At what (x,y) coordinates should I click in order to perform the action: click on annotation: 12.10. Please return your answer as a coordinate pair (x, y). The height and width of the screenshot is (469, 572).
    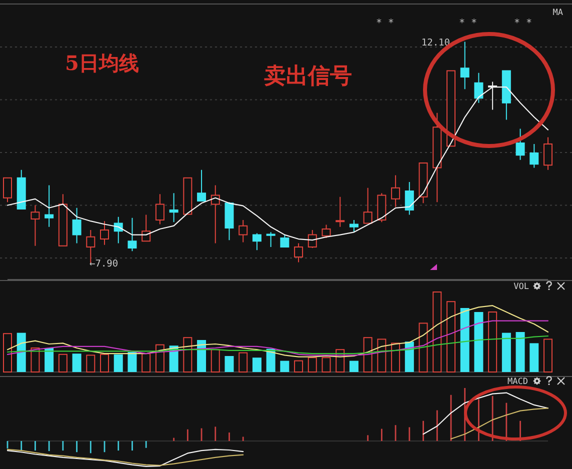
    Looking at the image, I should click on (435, 43).